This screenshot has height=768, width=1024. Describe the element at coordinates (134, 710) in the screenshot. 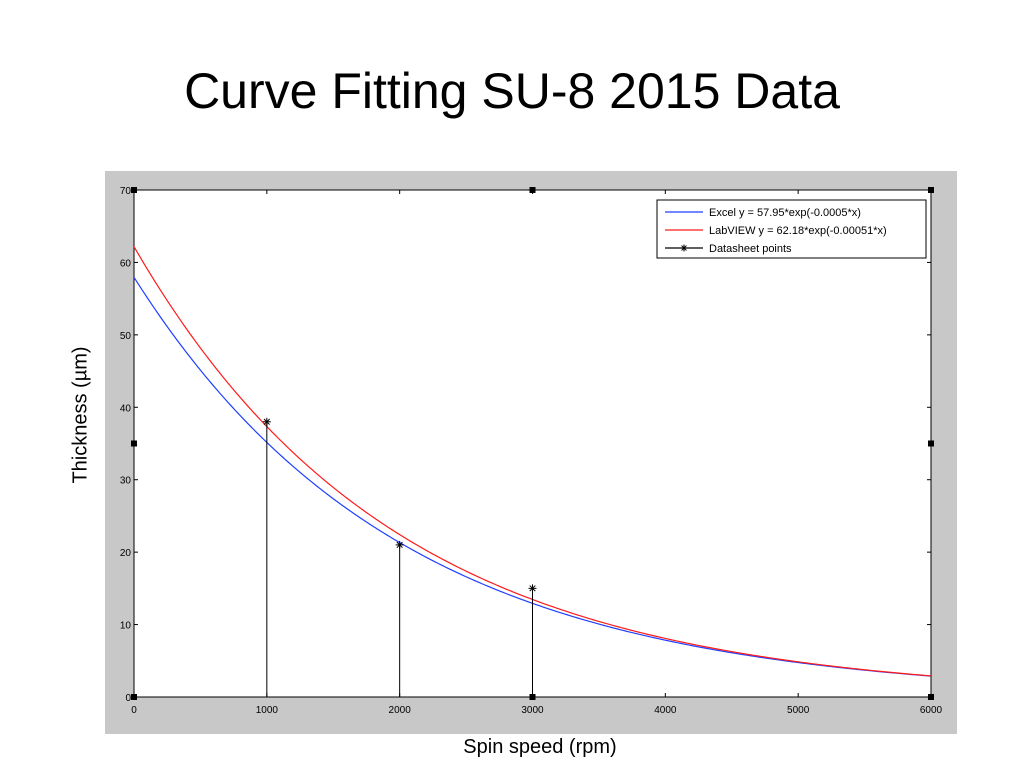

I see `x-tick-label: 0` at that location.